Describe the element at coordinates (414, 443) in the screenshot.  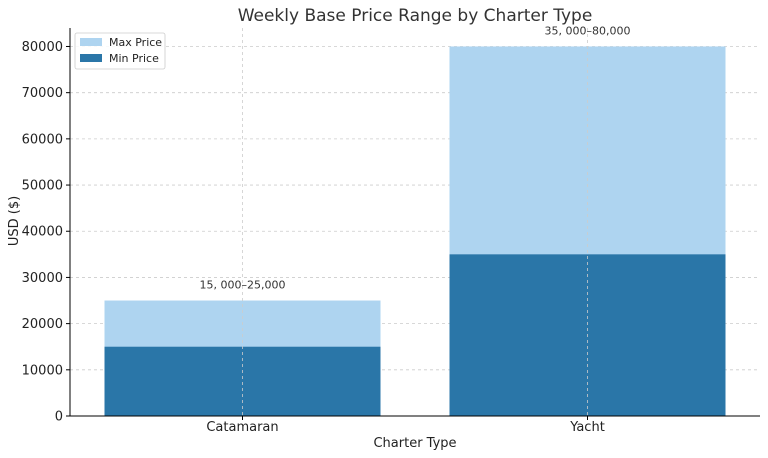
I see `x-axis-label: Charter Type` at that location.